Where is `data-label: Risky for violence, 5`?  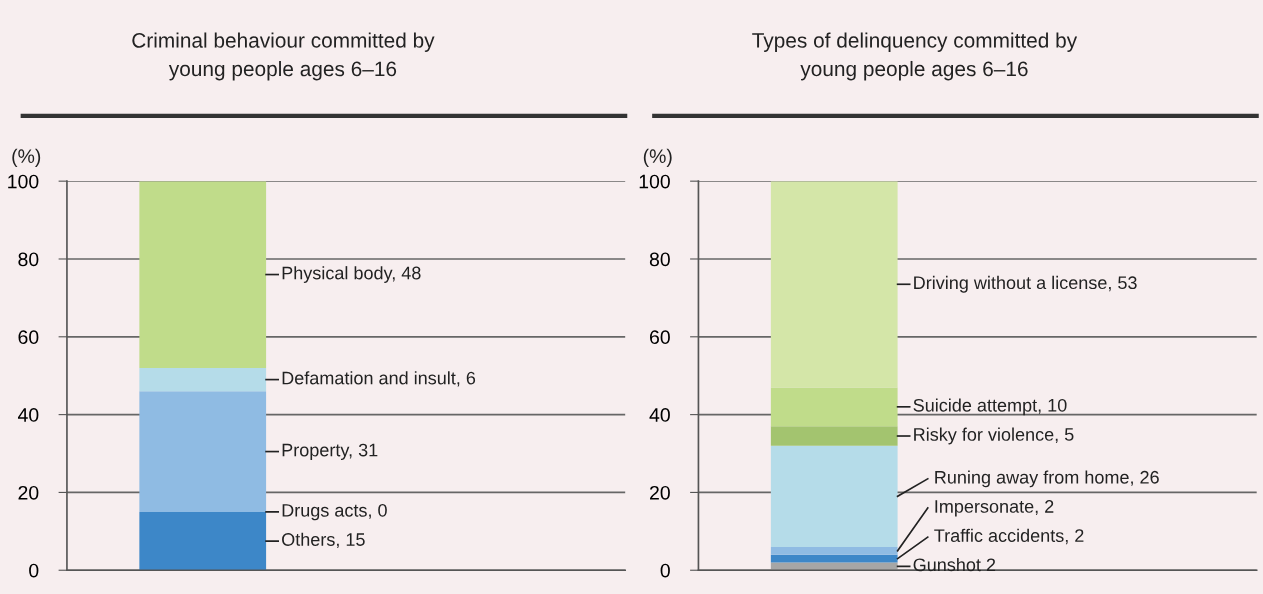 data-label: Risky for violence, 5 is located at coordinates (994, 436).